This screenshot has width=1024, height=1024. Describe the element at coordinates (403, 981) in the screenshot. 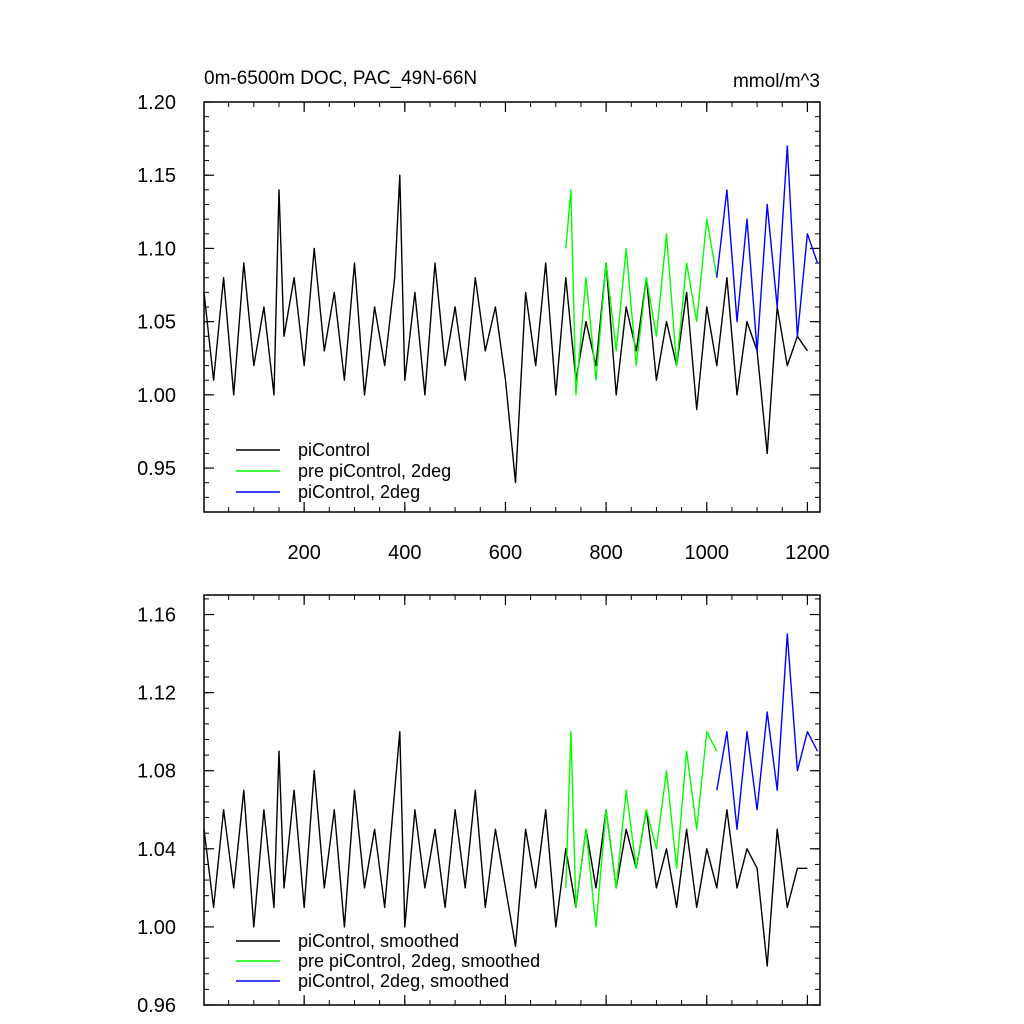

I see `legend-label-2: piControl, 2deg, smoothed` at that location.